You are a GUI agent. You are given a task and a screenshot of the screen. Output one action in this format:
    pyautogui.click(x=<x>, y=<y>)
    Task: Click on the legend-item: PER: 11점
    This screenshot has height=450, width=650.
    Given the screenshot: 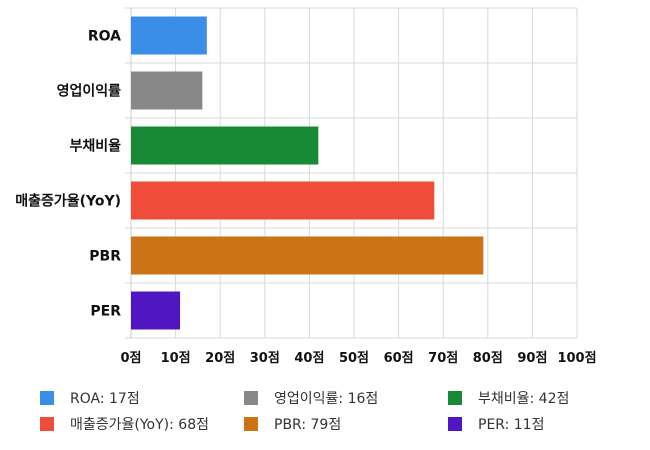 What is the action you would take?
    pyautogui.click(x=538, y=424)
    